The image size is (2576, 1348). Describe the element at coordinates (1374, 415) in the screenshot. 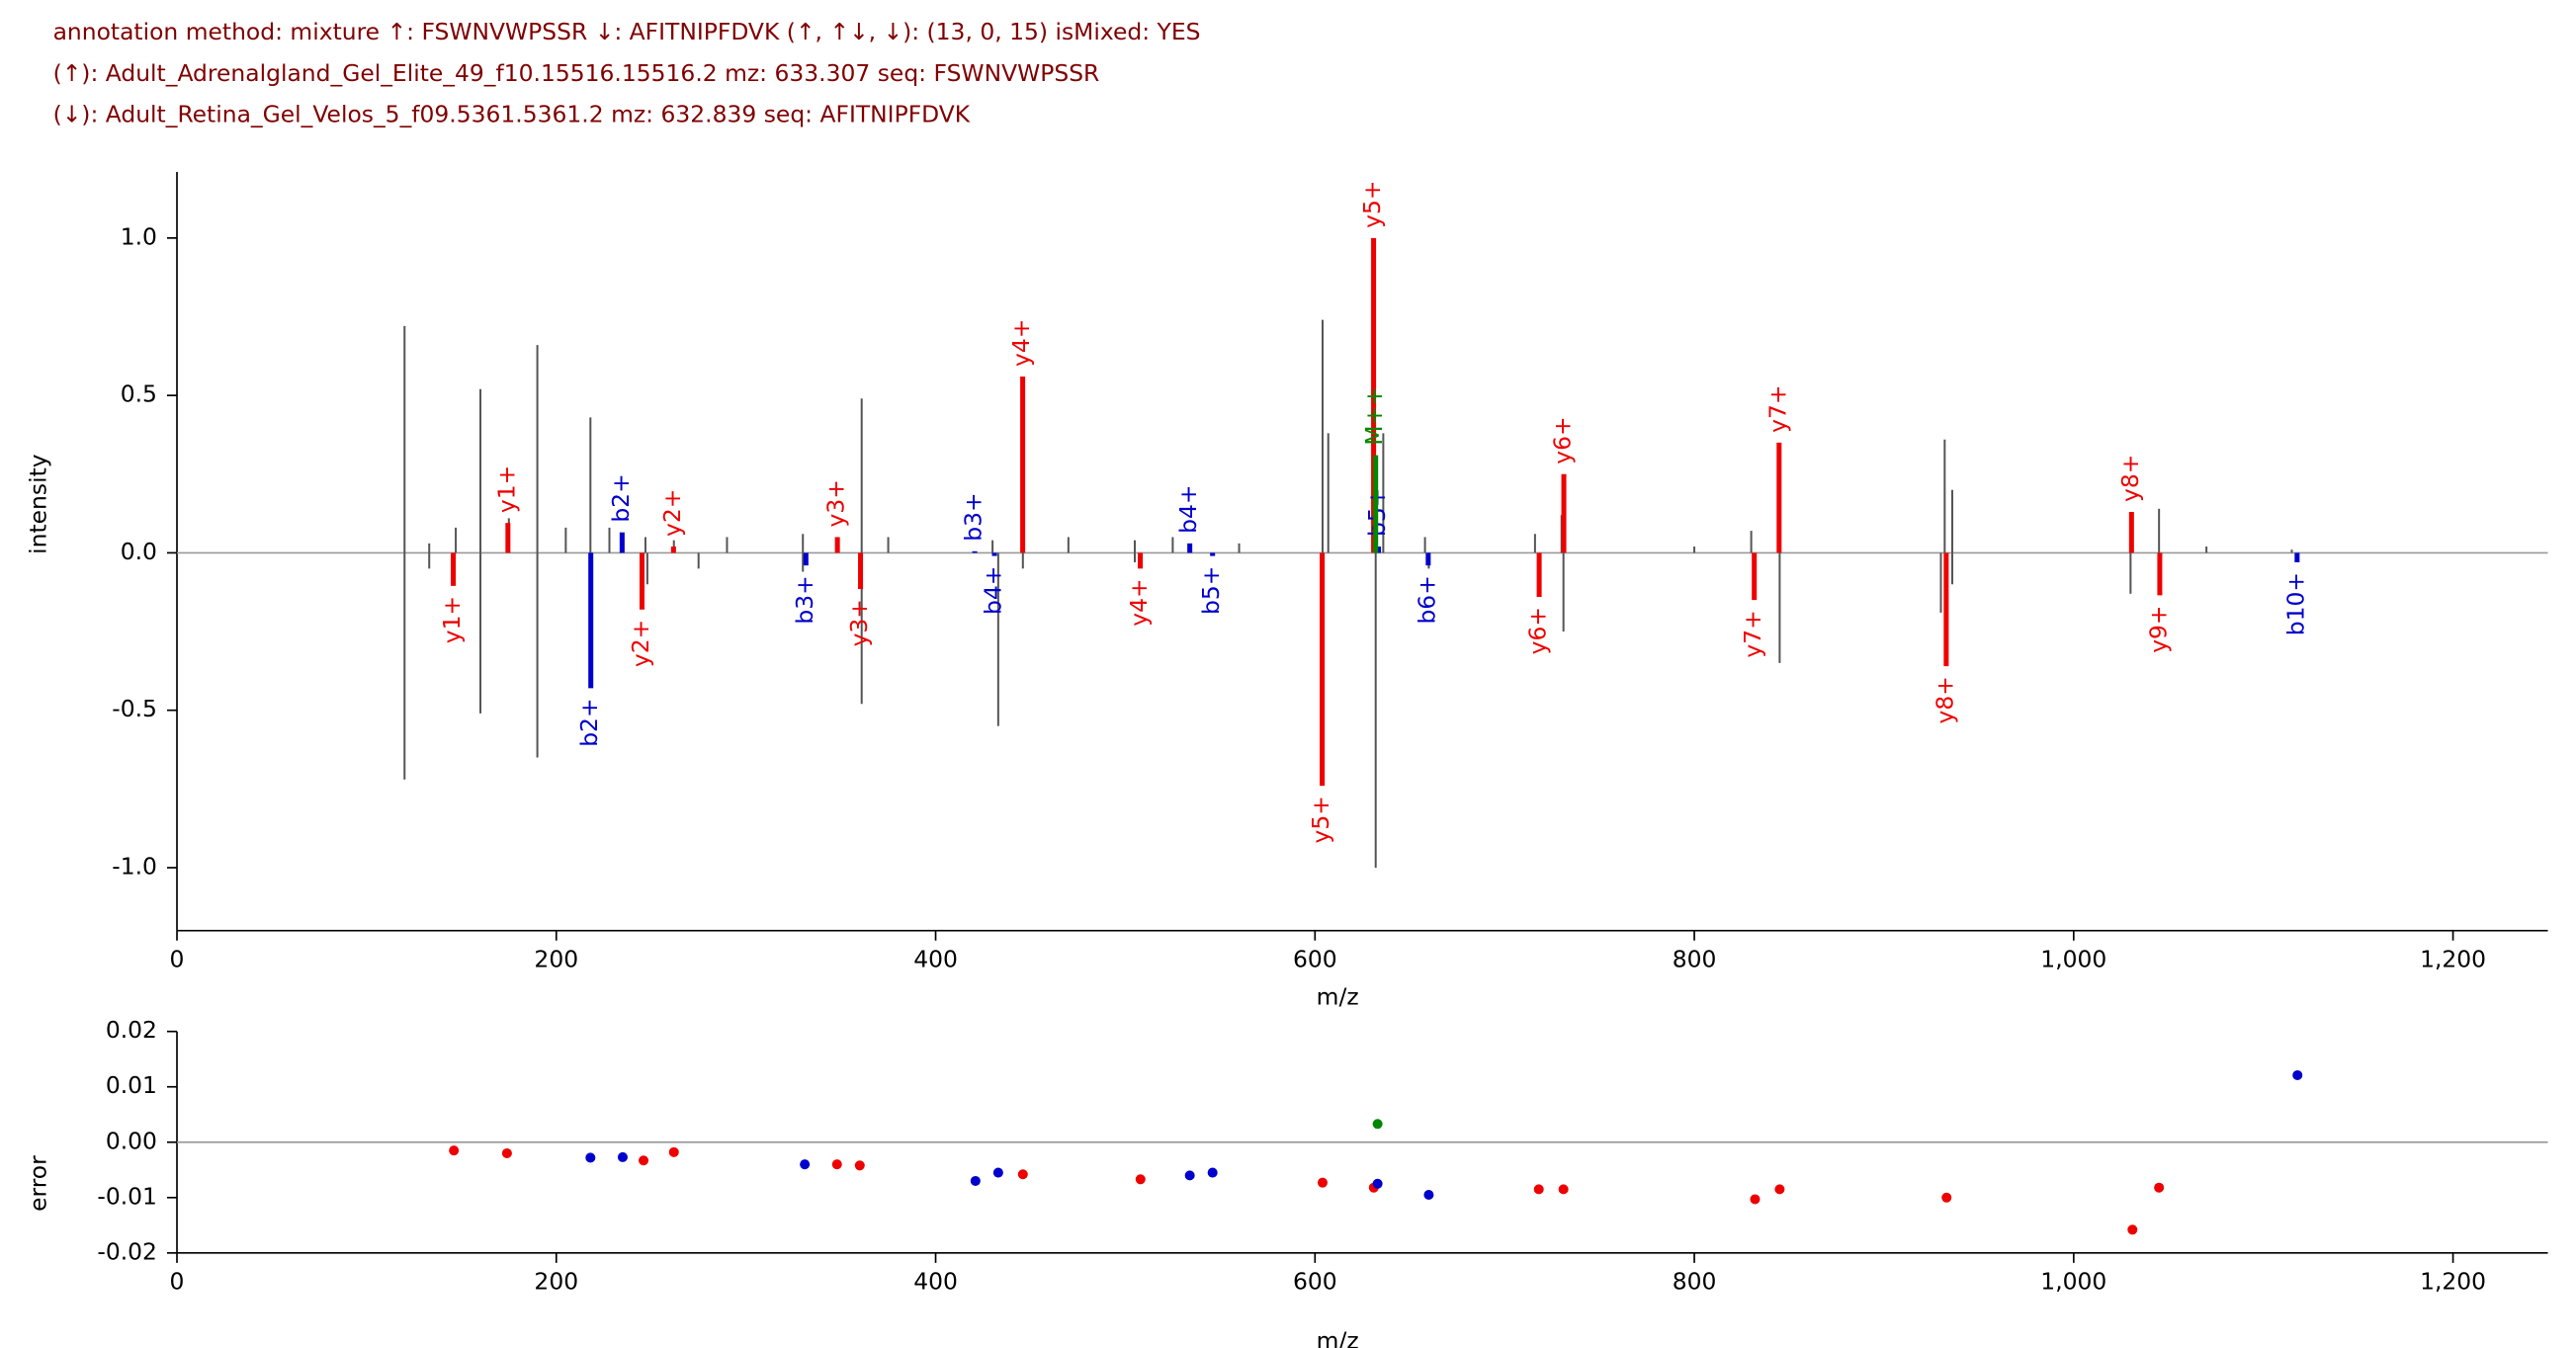

I see `peak-label: M++` at that location.